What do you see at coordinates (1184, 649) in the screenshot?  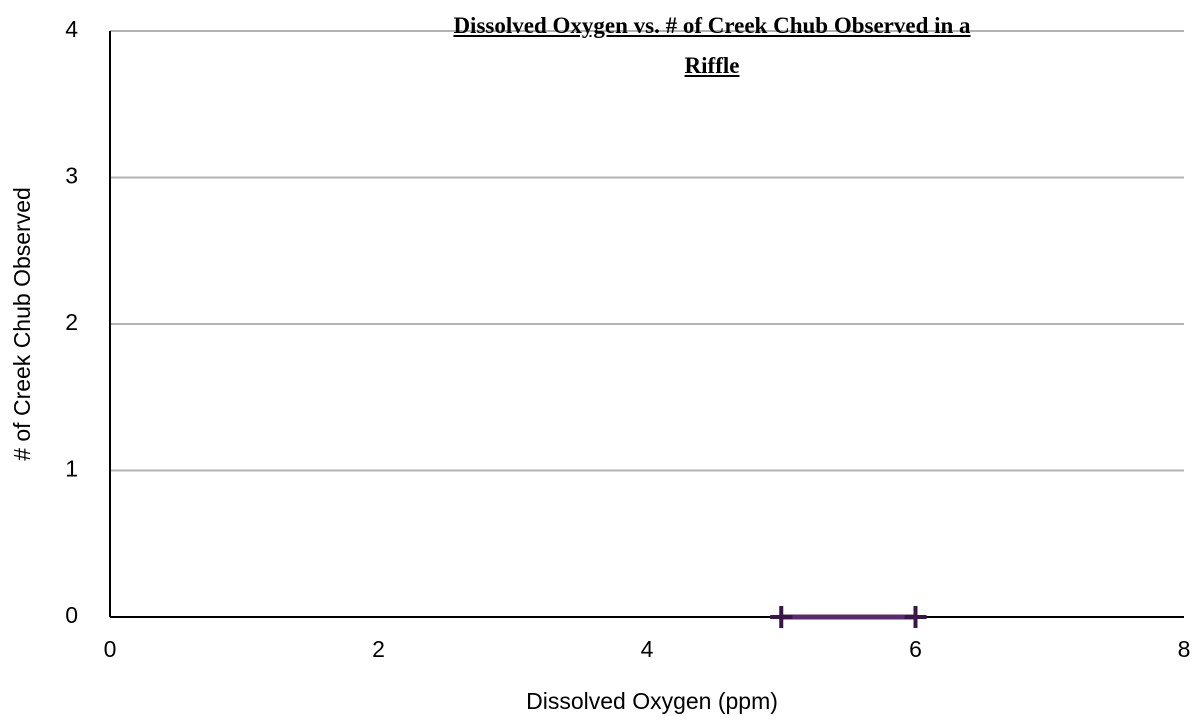 I see `x-tick-label: 8` at bounding box center [1184, 649].